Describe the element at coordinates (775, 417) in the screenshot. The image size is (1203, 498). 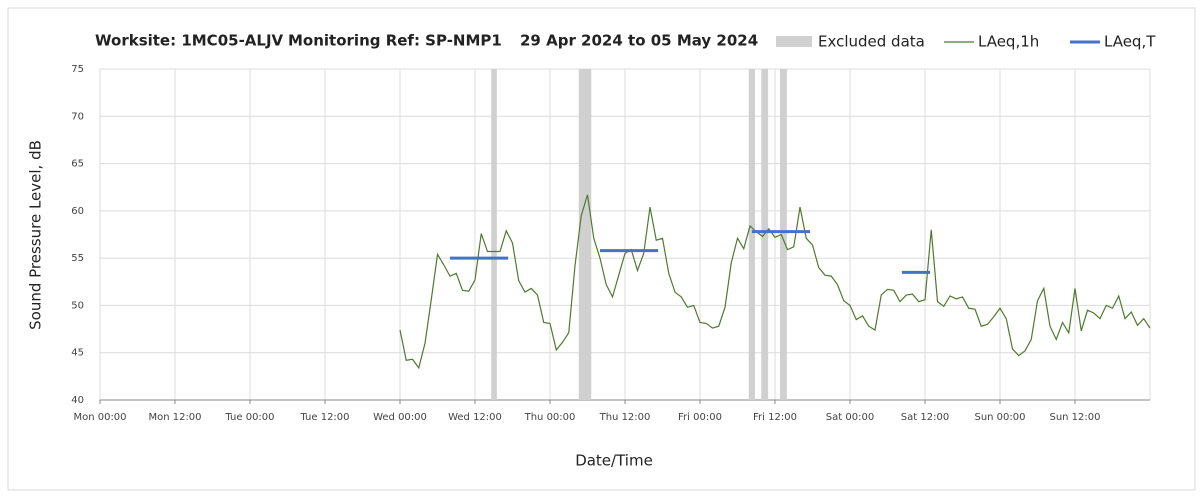
I see `x-tick-label: Fri 12:00` at that location.